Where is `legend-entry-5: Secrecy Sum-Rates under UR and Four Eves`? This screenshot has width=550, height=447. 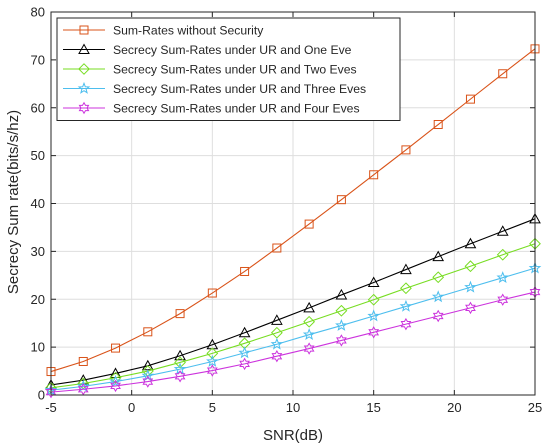 legend-entry-5: Secrecy Sum-Rates under UR and Four Eves is located at coordinates (211, 108).